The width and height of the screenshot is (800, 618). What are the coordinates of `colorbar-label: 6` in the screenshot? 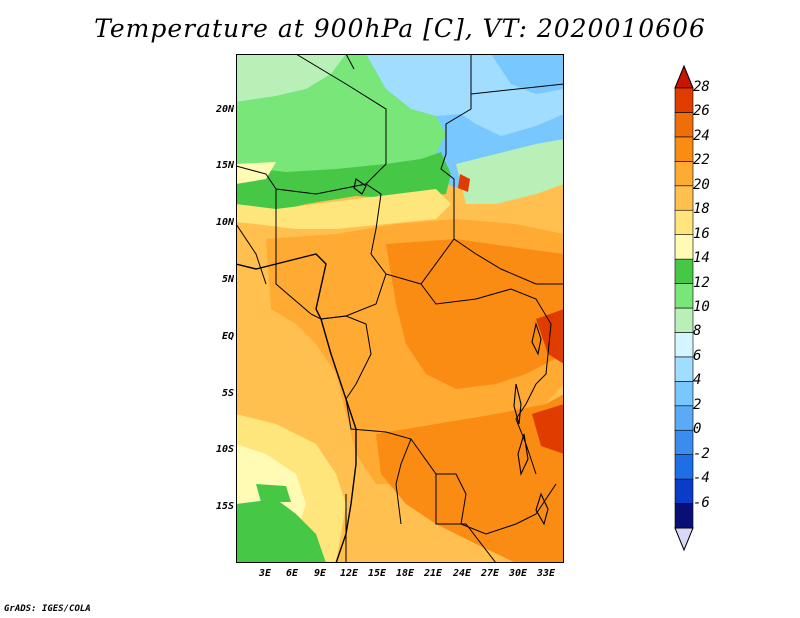 It's located at (697, 355).